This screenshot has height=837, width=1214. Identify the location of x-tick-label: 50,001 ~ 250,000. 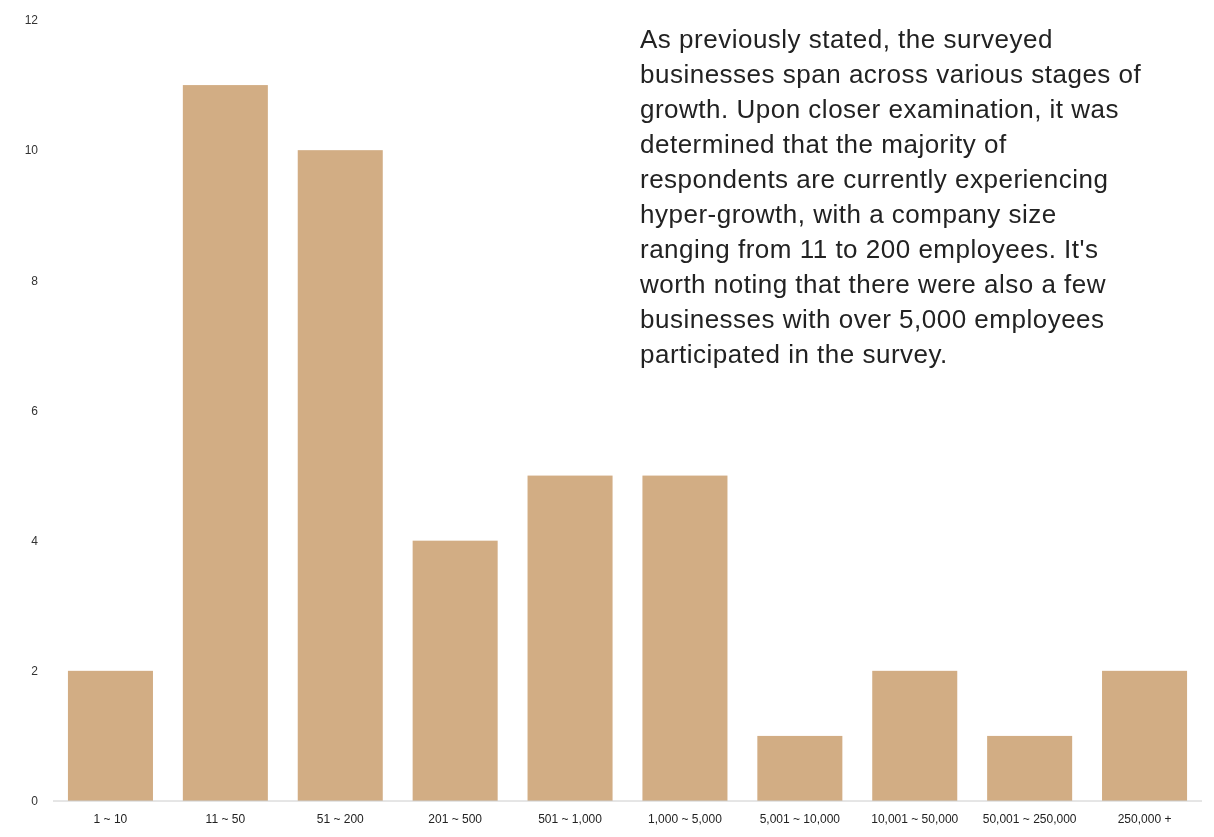
(1029, 819).